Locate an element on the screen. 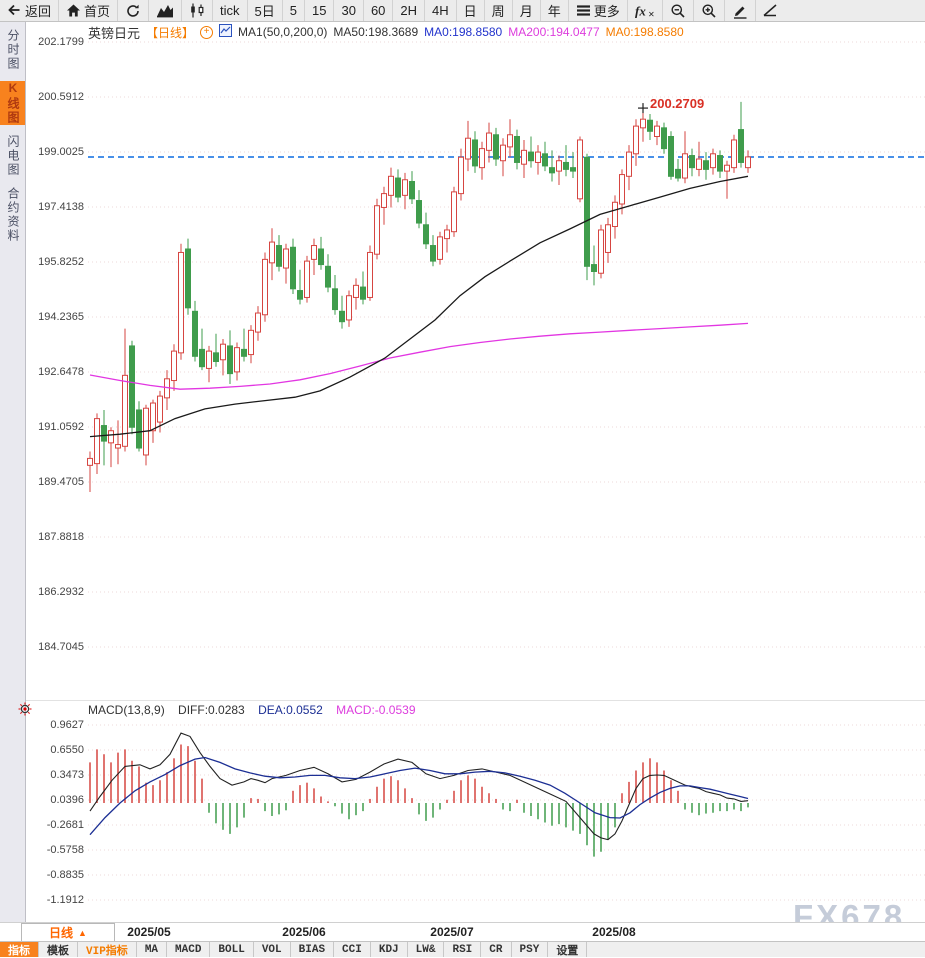  toolbar-button-label: 周 is located at coordinates (498, 11).